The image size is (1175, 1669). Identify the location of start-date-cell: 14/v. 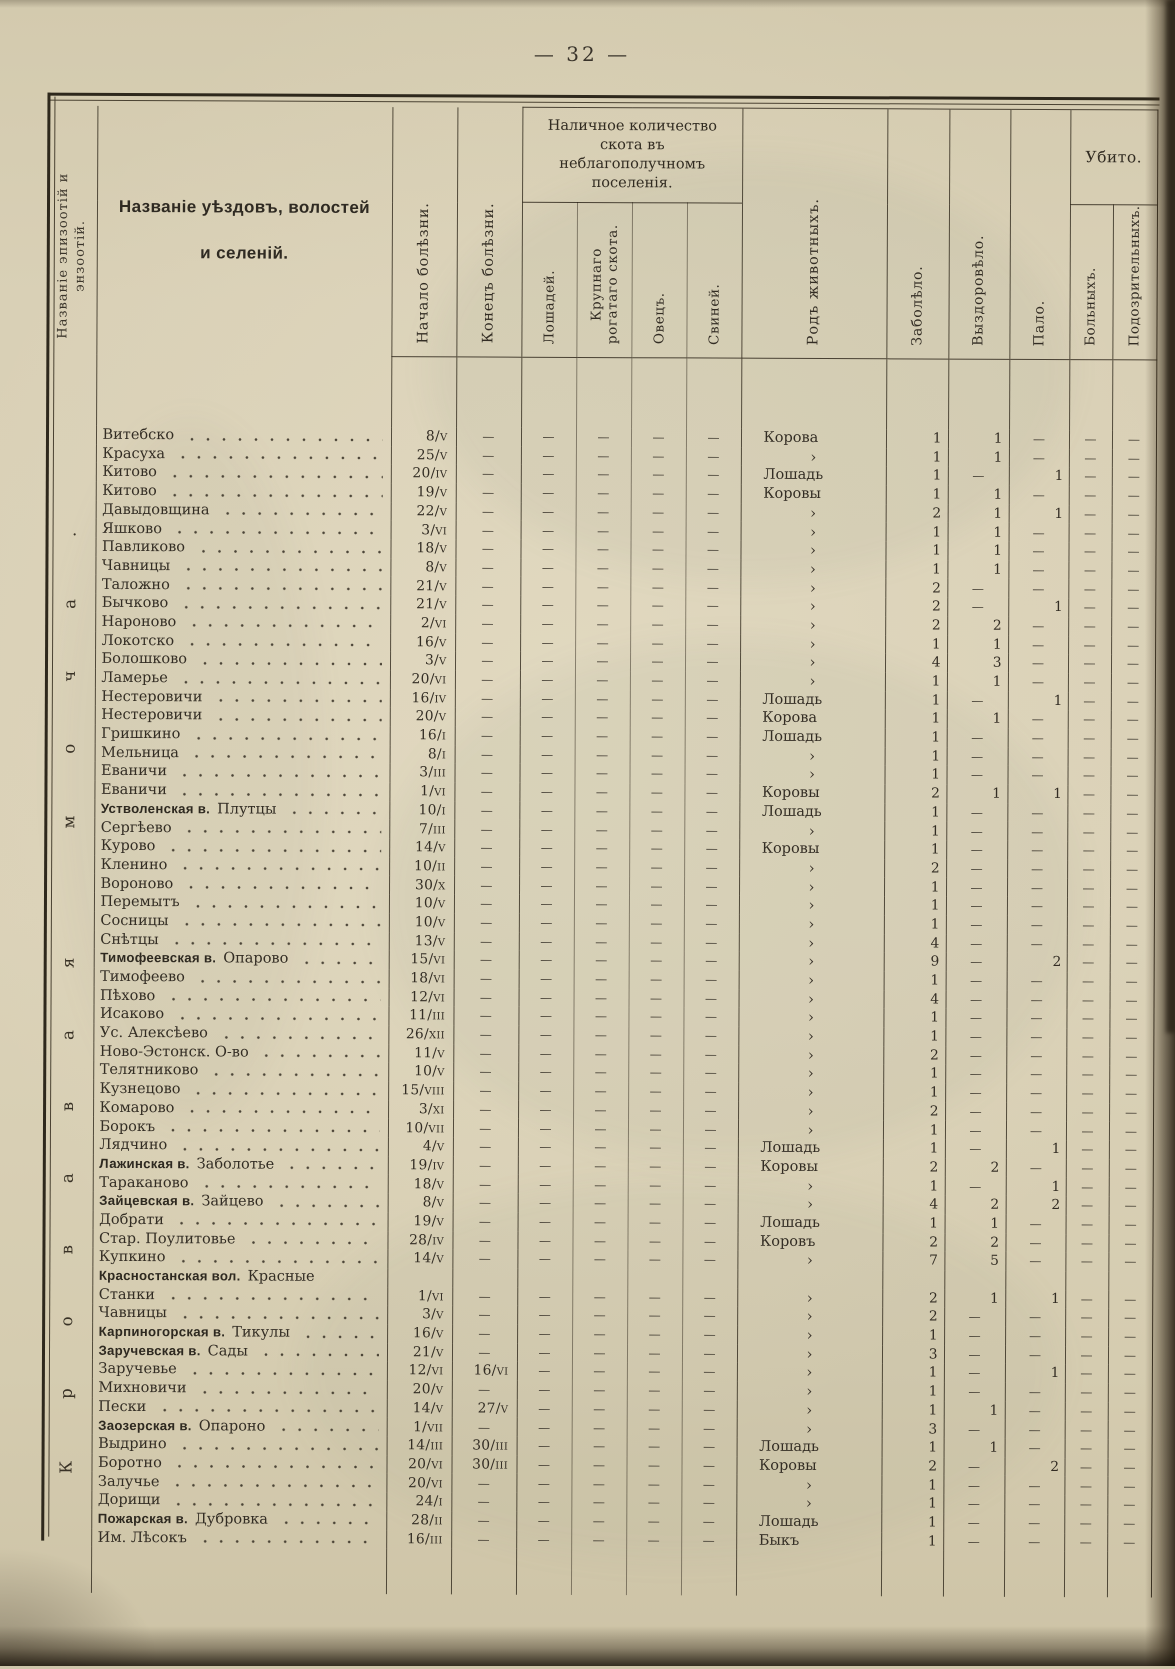
(419, 1408).